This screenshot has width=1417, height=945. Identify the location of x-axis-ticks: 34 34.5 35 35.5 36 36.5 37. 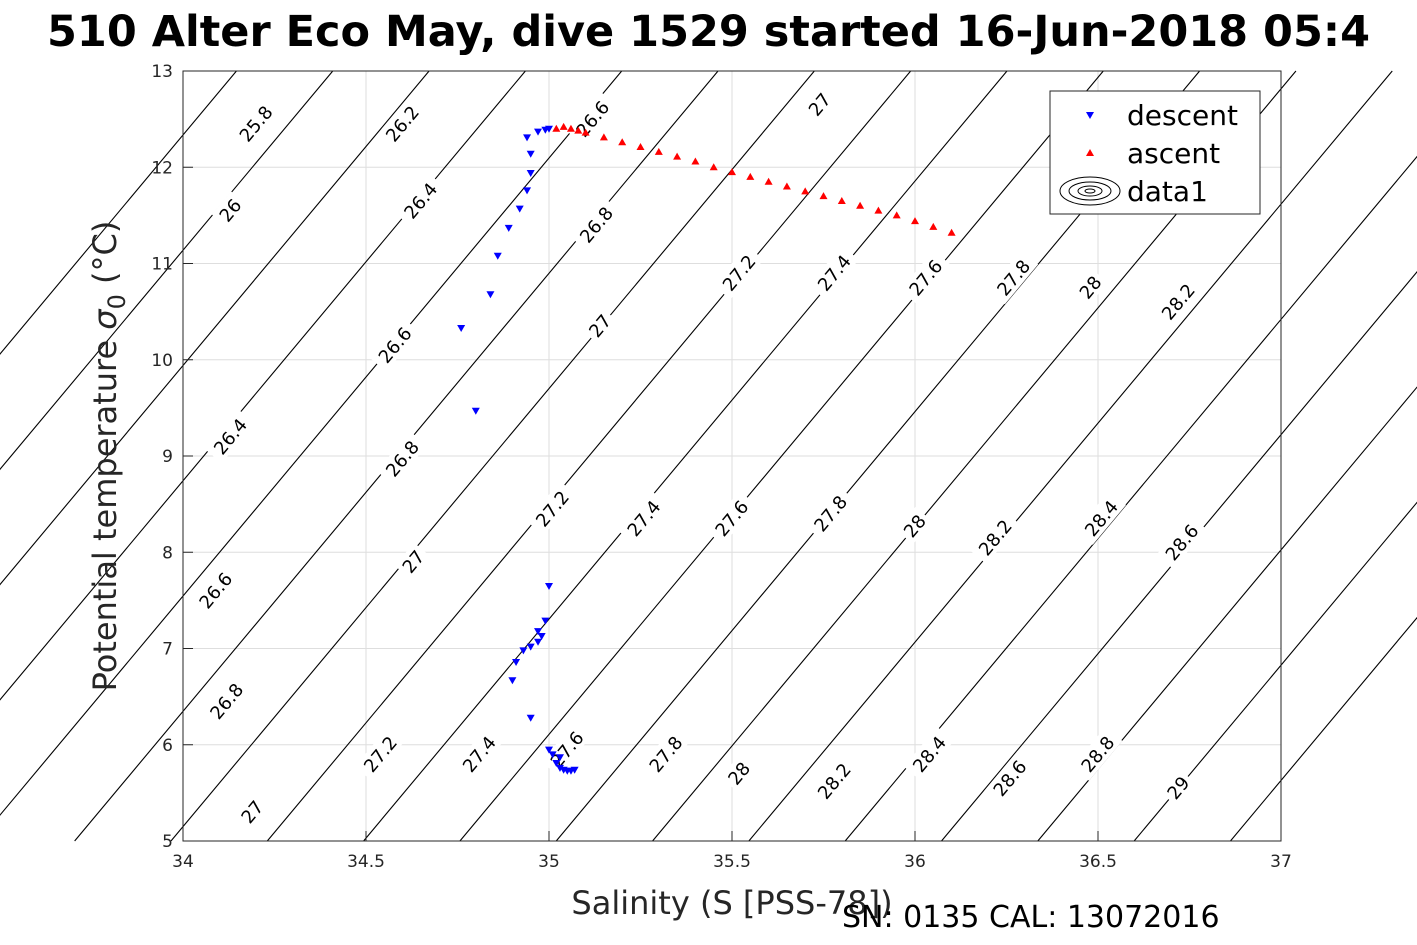
(732, 851).